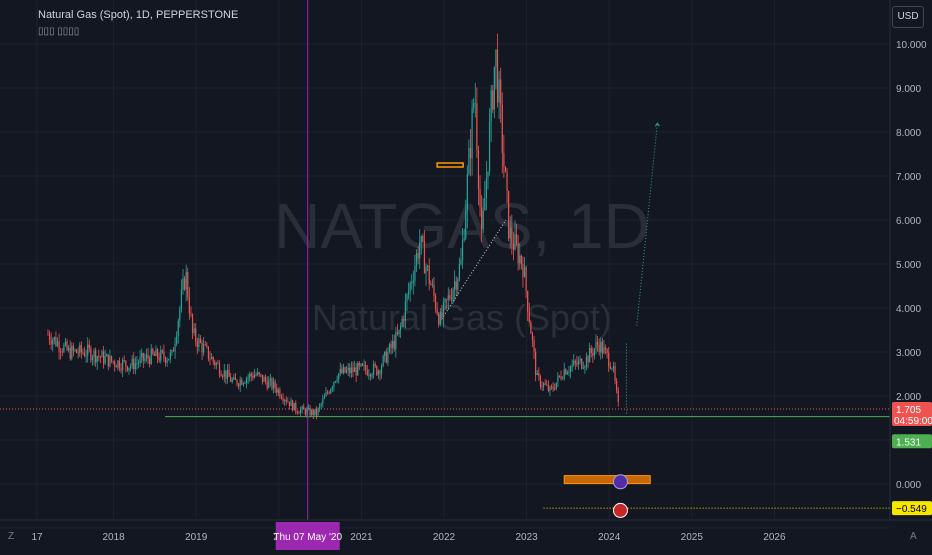 This screenshot has height=555, width=932. I want to click on target-price-label-bg, so click(912, 508).